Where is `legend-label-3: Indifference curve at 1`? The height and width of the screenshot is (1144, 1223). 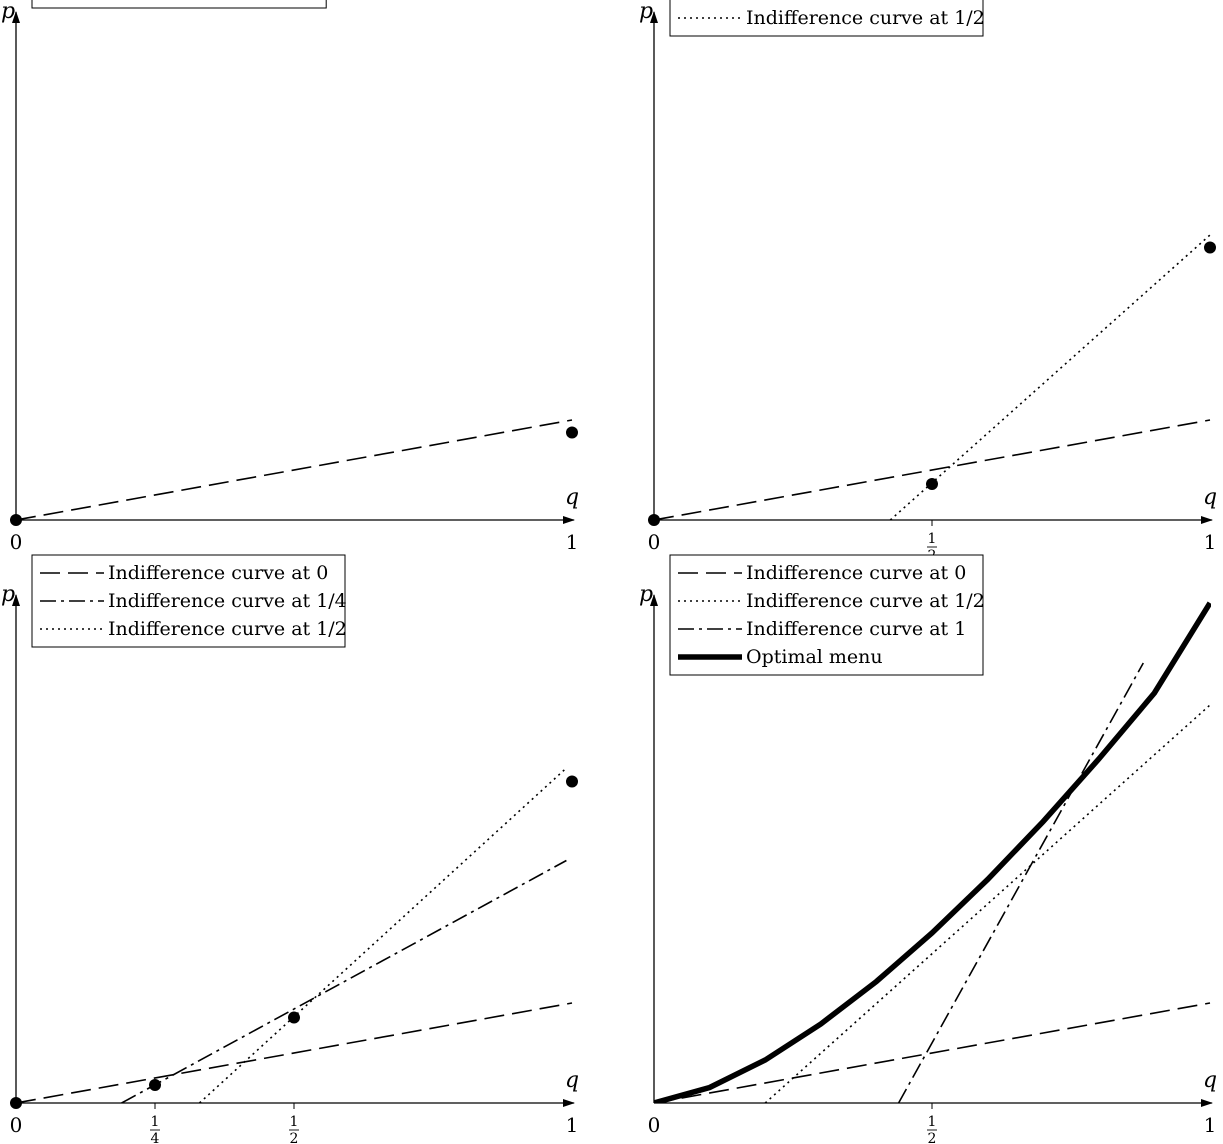 legend-label-3: Indifference curve at 1 is located at coordinates (856, 629).